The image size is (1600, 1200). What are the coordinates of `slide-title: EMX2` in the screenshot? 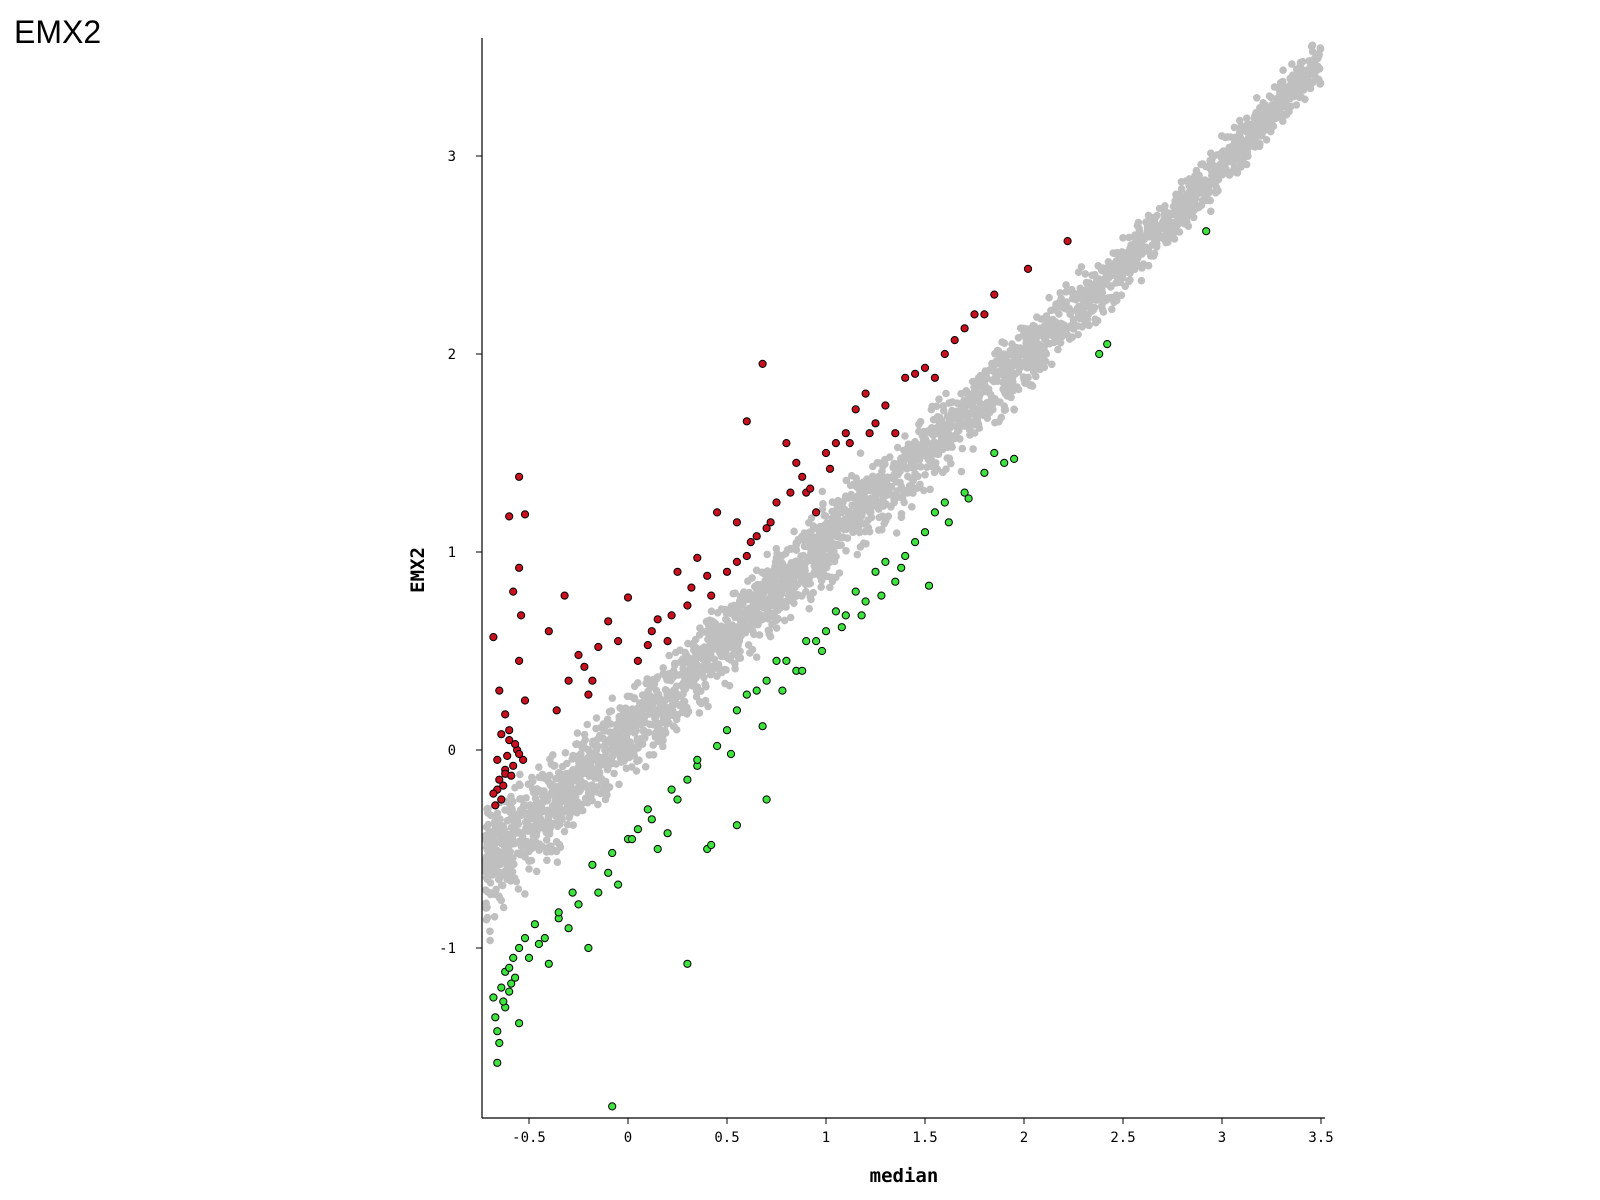 It's located at (58, 32).